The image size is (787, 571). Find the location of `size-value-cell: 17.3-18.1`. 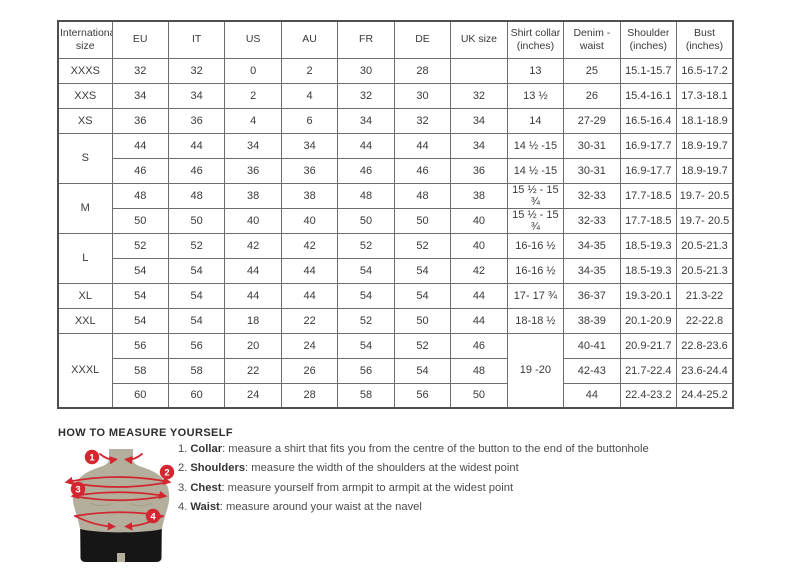

size-value-cell: 17.3-18.1 is located at coordinates (705, 95).